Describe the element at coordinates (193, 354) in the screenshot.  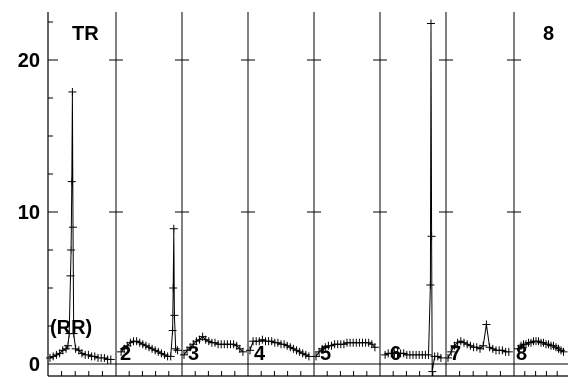
I see `panel-number-label: 3` at that location.